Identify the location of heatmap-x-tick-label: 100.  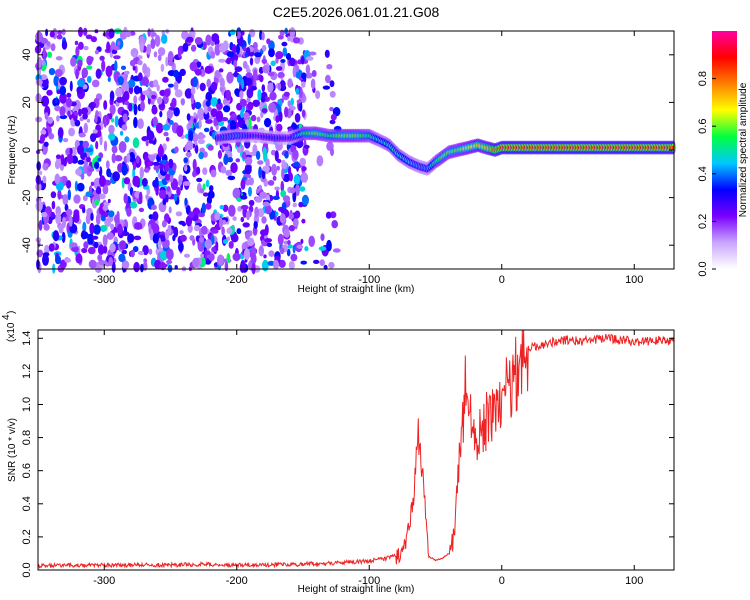
(634, 280).